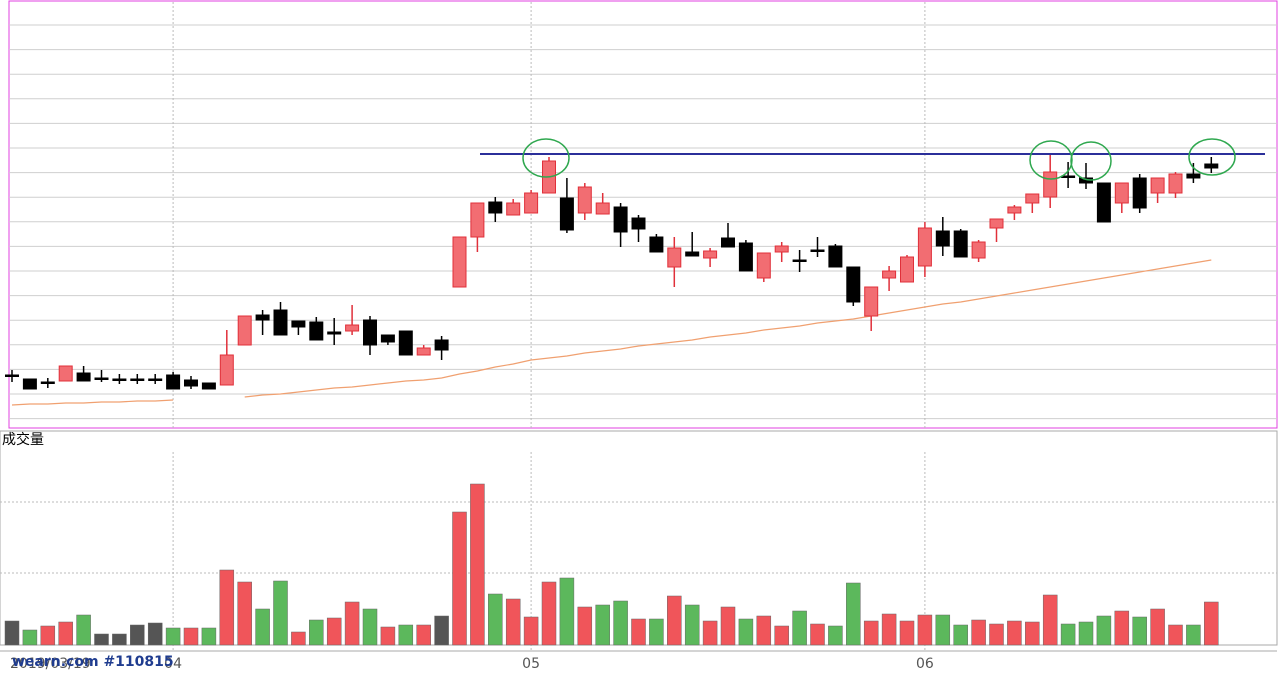 This screenshot has height=678, width=1280. What do you see at coordinates (531, 664) in the screenshot?
I see `x-tick-label: 05` at bounding box center [531, 664].